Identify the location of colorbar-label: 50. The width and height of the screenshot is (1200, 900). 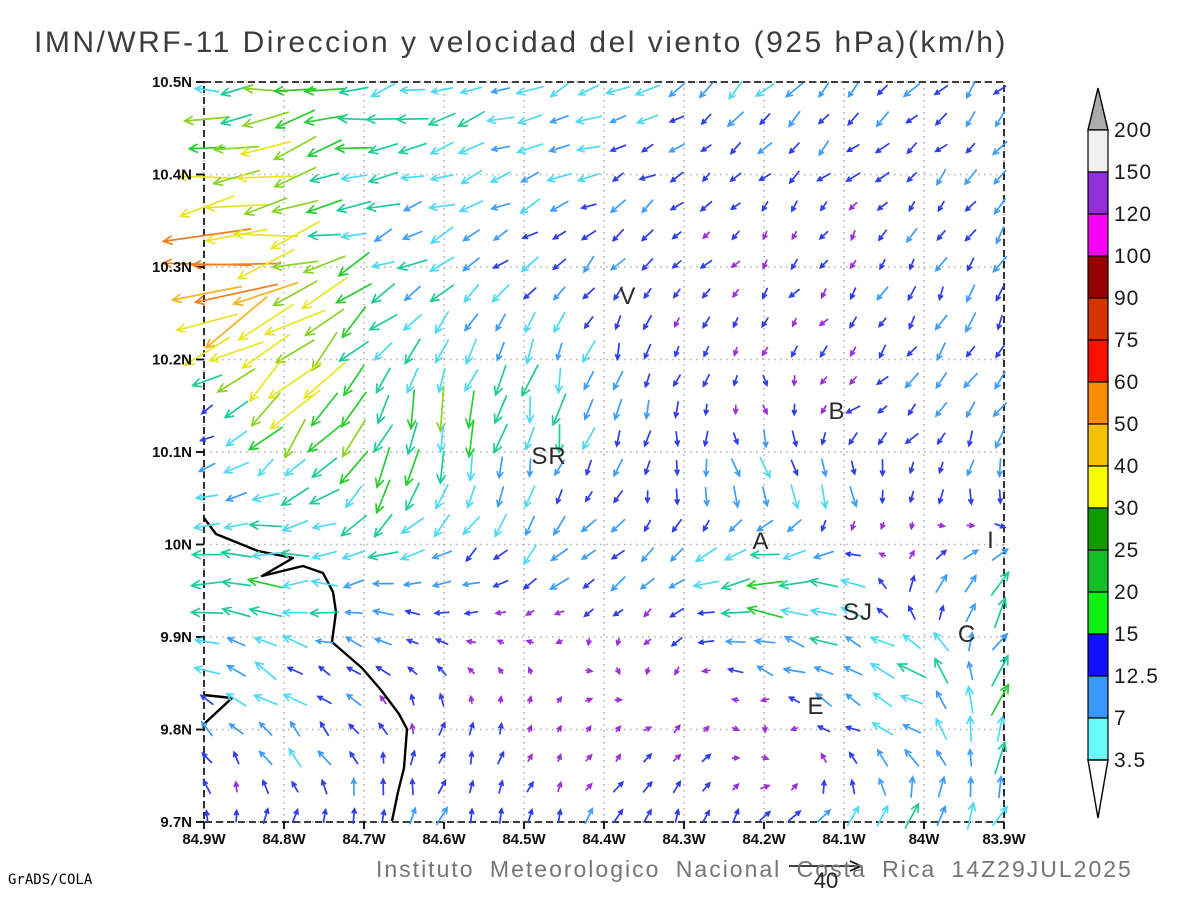
(1126, 424).